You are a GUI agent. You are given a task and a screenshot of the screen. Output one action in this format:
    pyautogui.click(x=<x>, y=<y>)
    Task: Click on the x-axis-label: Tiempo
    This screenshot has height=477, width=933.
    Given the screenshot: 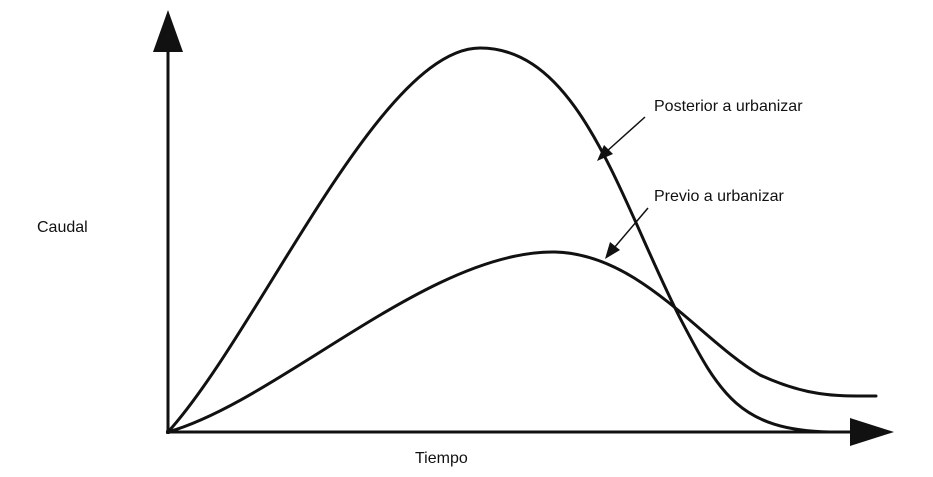 What is the action you would take?
    pyautogui.click(x=441, y=458)
    